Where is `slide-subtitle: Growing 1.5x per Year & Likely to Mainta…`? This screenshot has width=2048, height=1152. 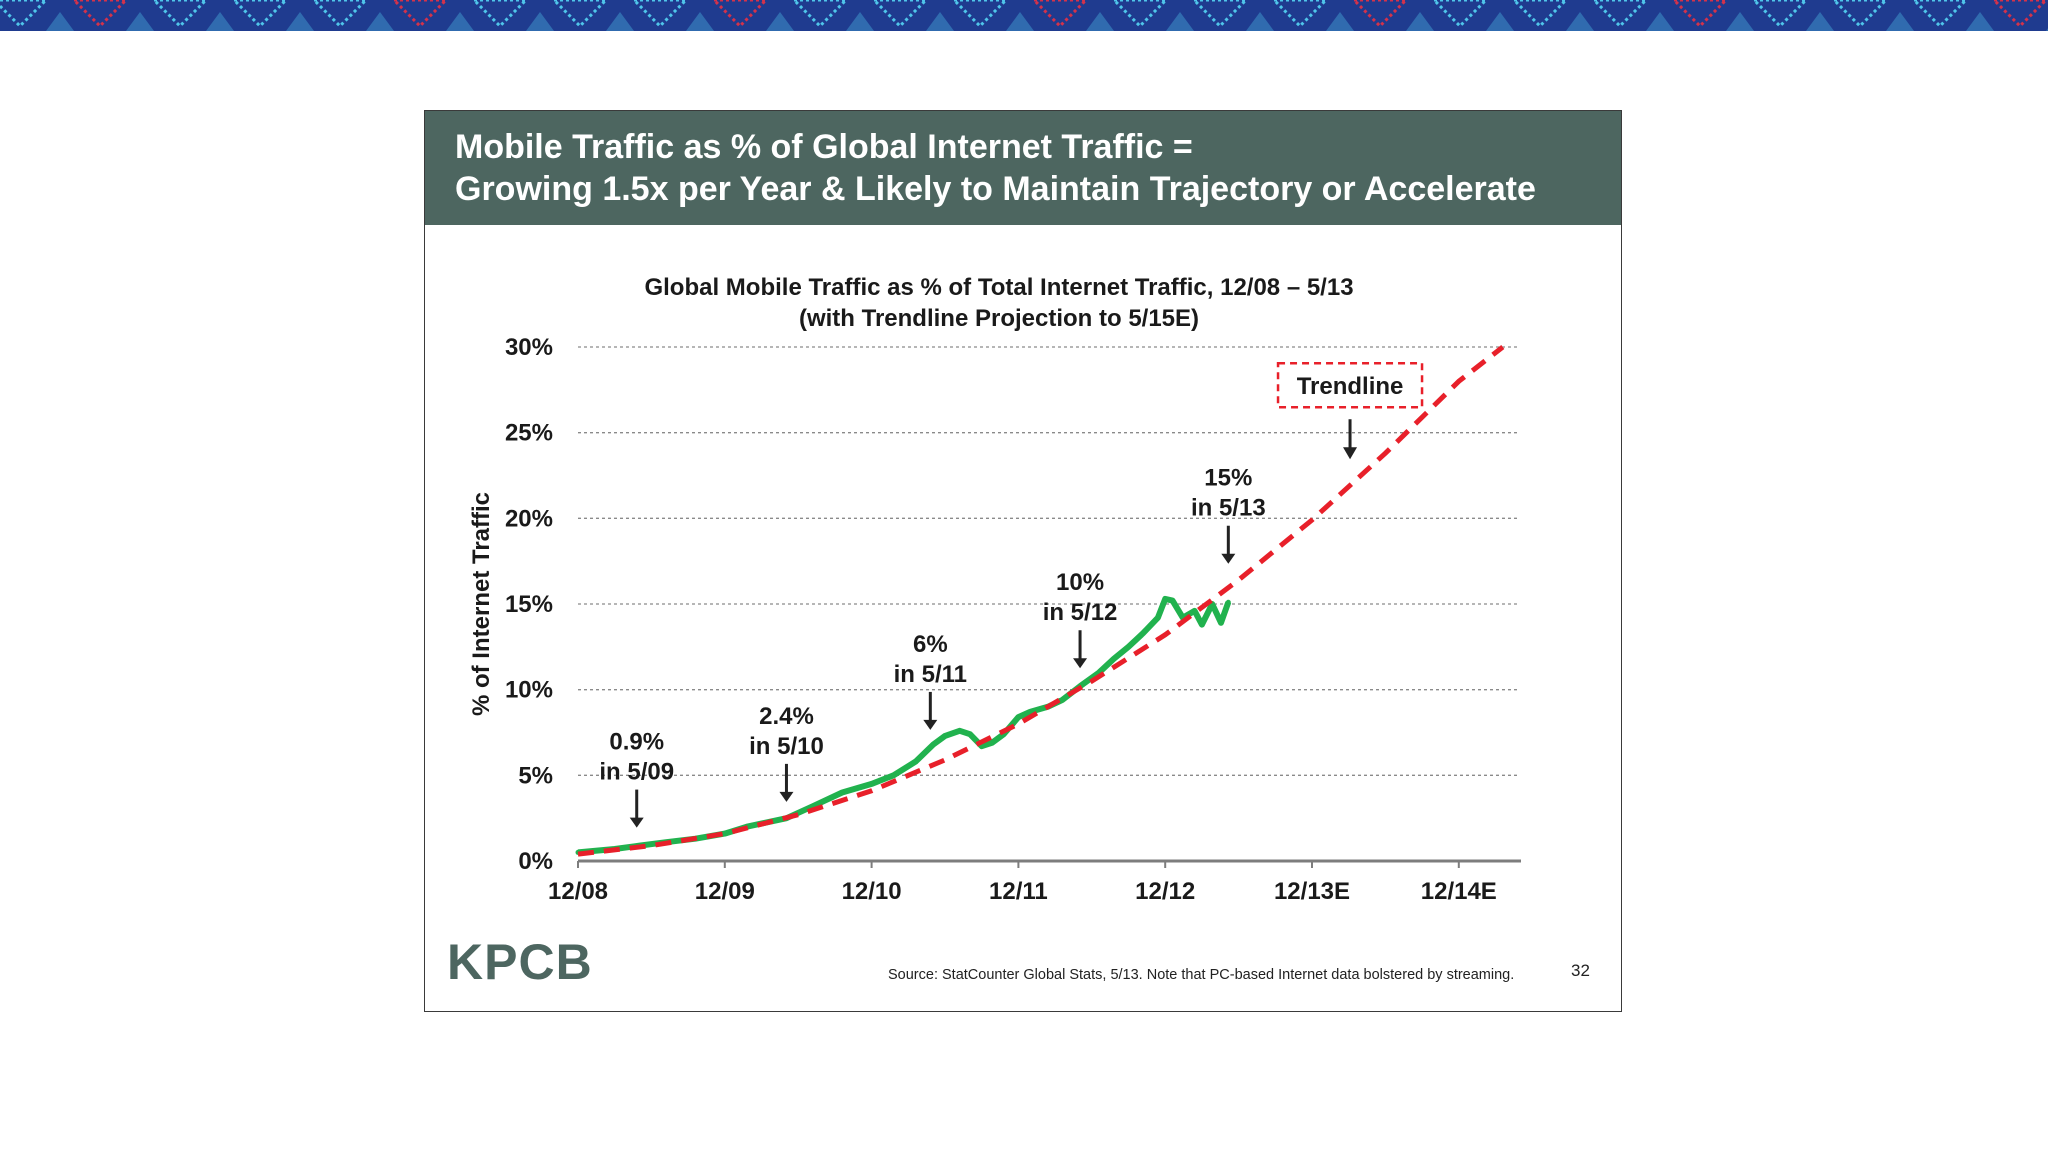
slide-subtitle: Growing 1.5x per Year & Likely to Mainta… is located at coordinates (995, 189).